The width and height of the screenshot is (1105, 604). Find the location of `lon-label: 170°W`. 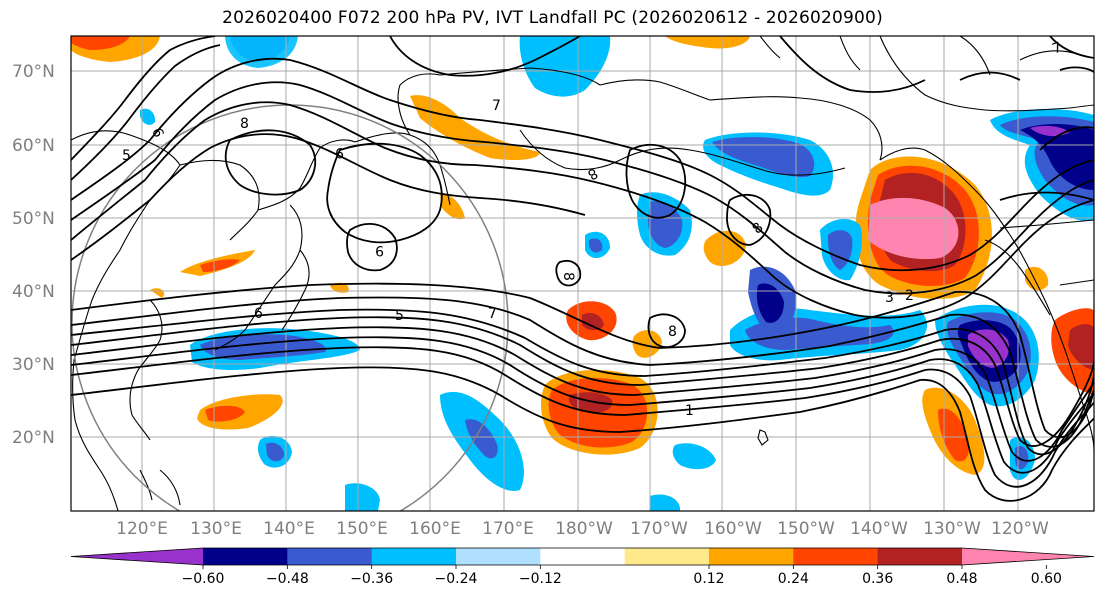

lon-label: 170°W is located at coordinates (659, 529).